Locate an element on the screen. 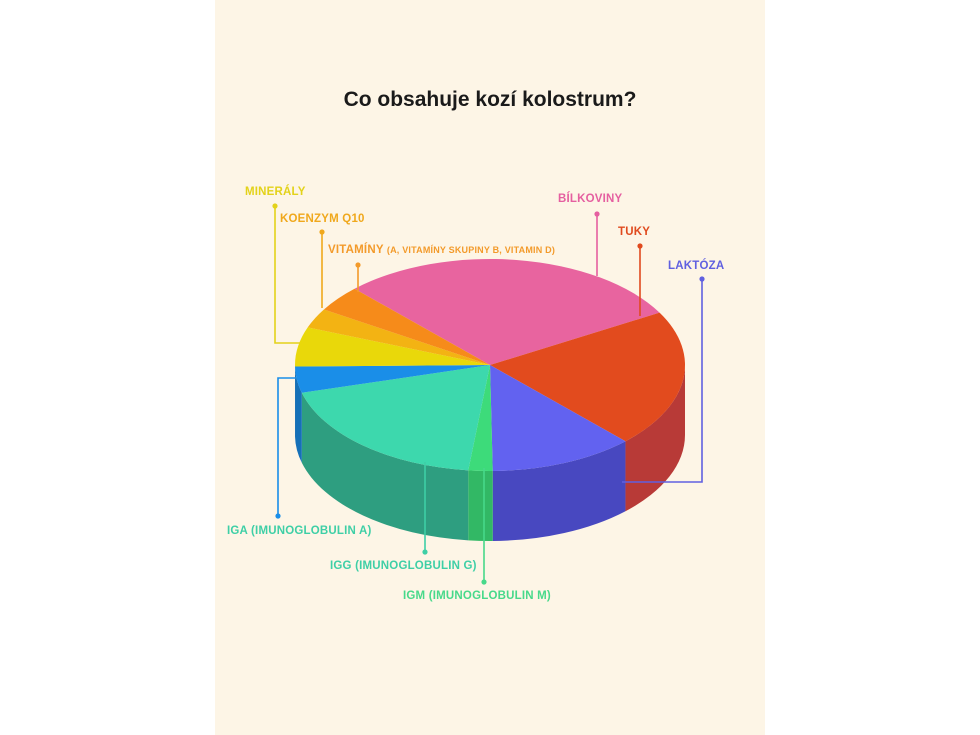 Image resolution: width=980 pixels, height=735 pixels. label-laktoza: LAKTÓZA is located at coordinates (696, 266).